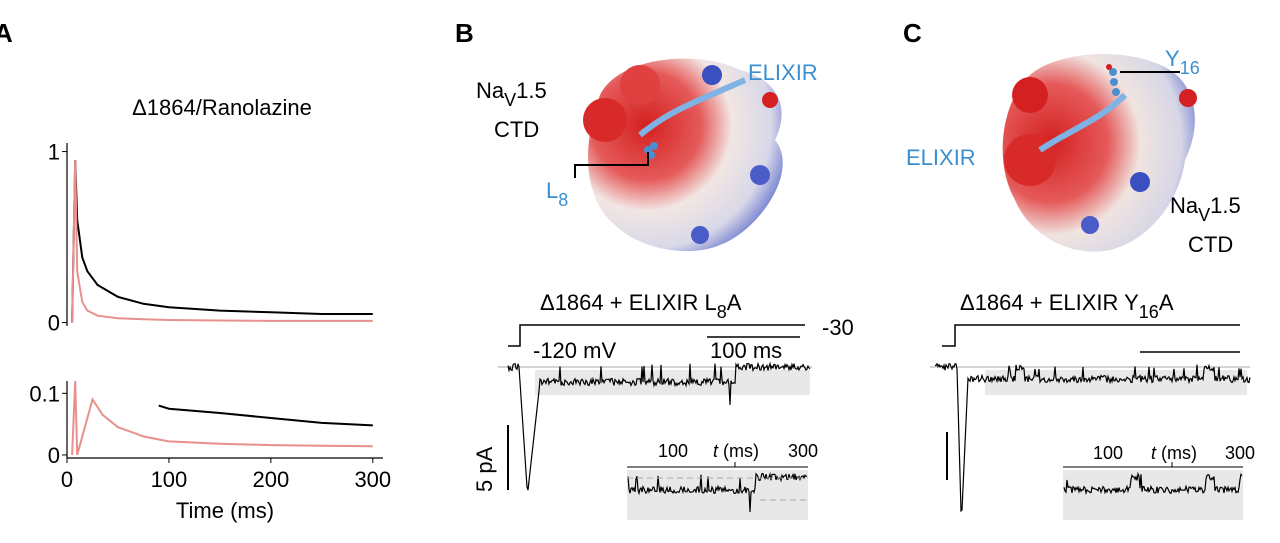  I want to click on time-scale-label: 100 ms, so click(746, 350).